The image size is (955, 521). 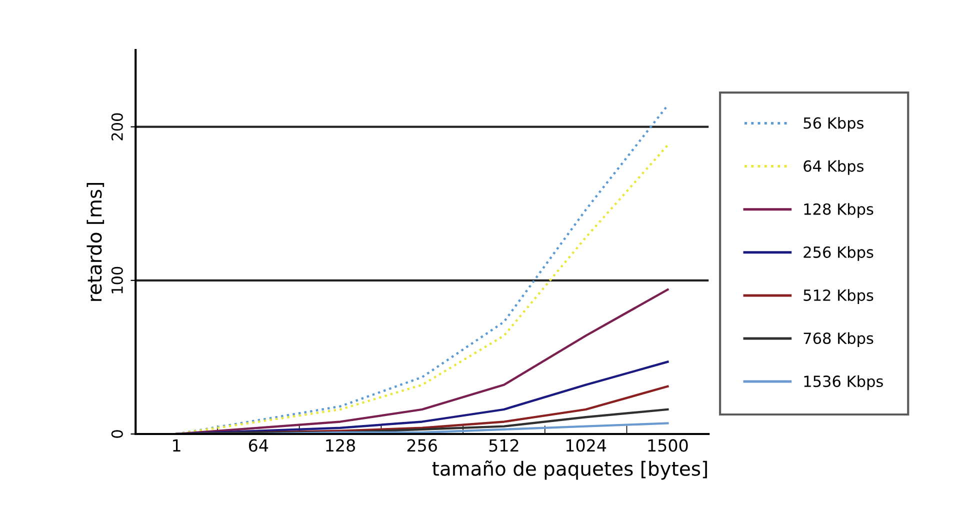 What do you see at coordinates (117, 280) in the screenshot?
I see `y-tick-label: 100` at bounding box center [117, 280].